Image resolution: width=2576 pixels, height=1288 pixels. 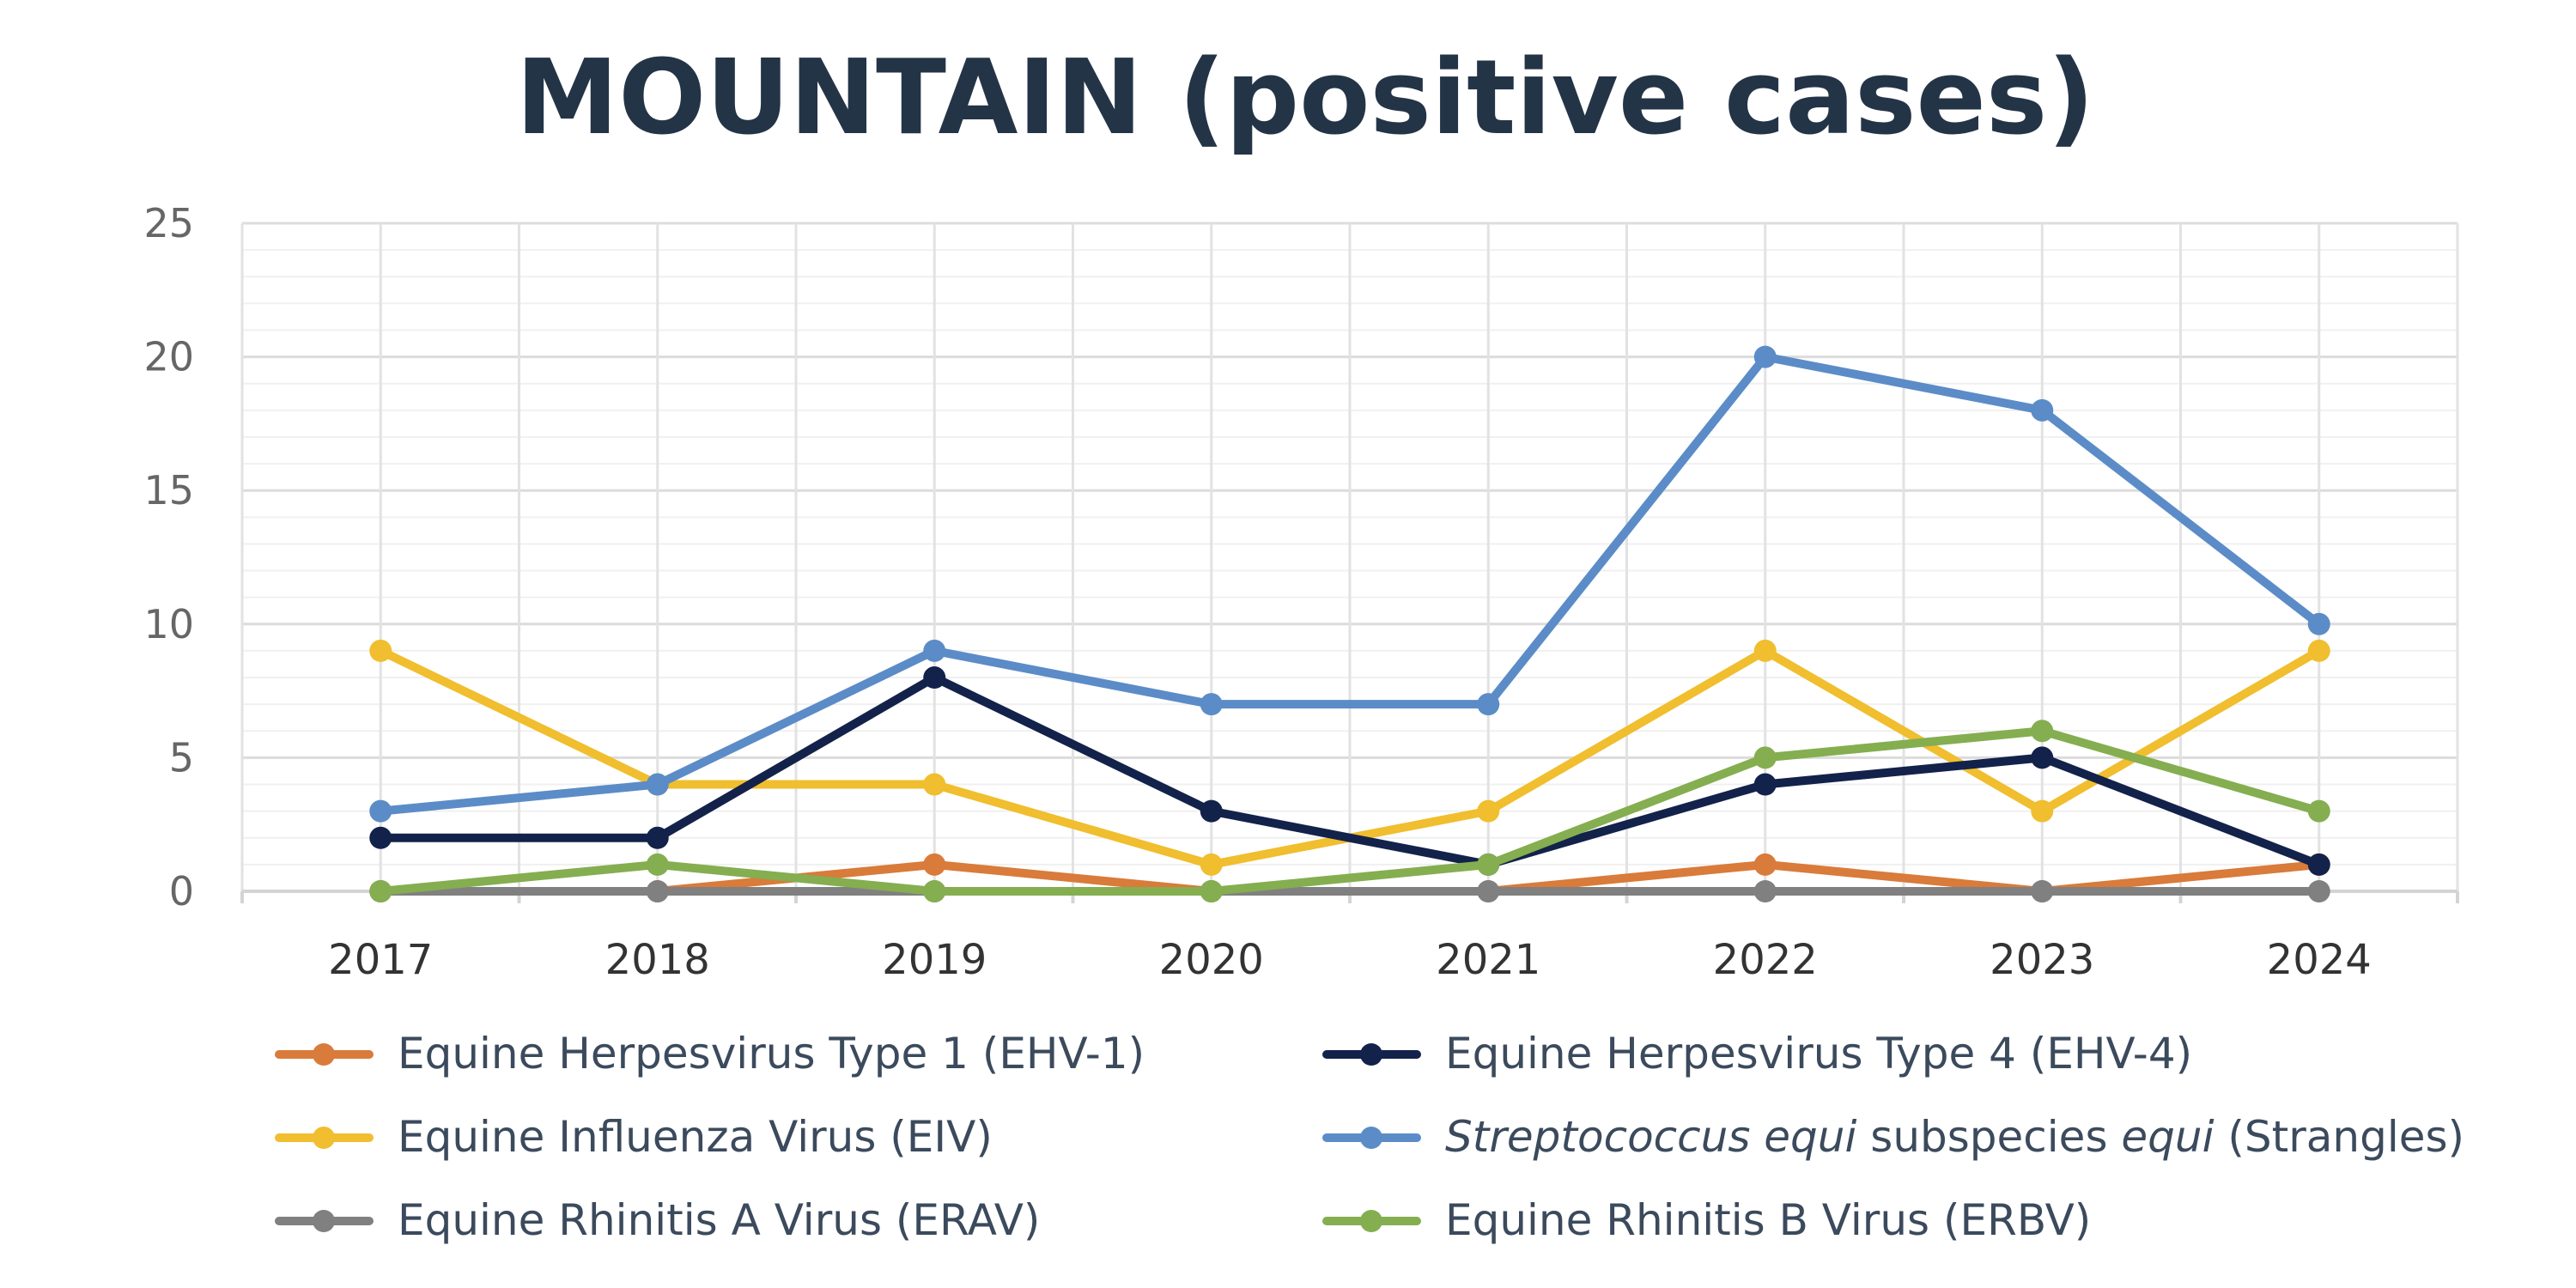 I want to click on legend-item: Equine Rhinitis A Virus (ERAV), so click(x=658, y=1220).